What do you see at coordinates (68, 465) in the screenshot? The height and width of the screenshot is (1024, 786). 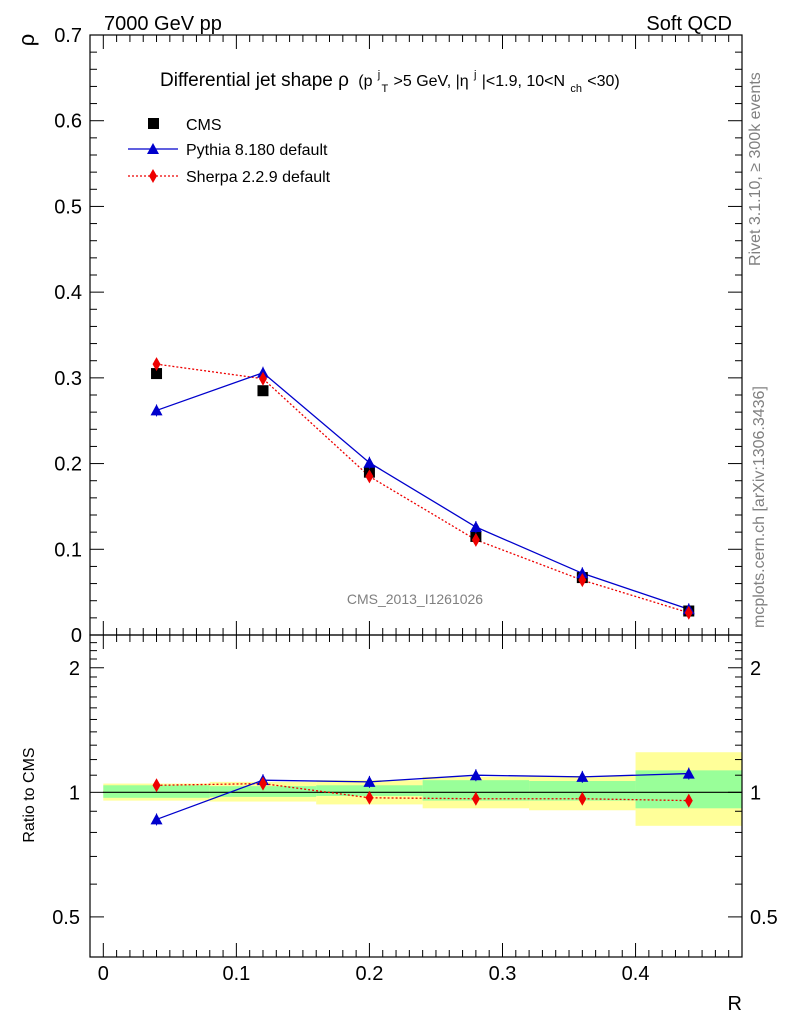 I see `y-tick-label: 0.2` at bounding box center [68, 465].